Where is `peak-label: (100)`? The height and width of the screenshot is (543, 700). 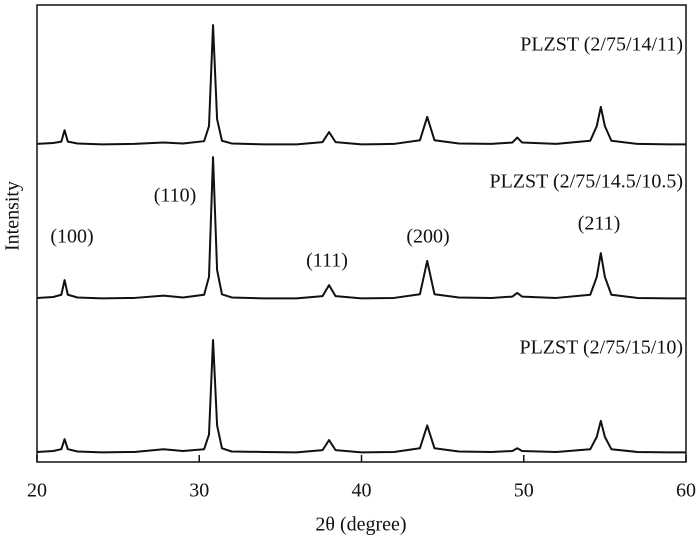
peak-label: (100) is located at coordinates (71, 237).